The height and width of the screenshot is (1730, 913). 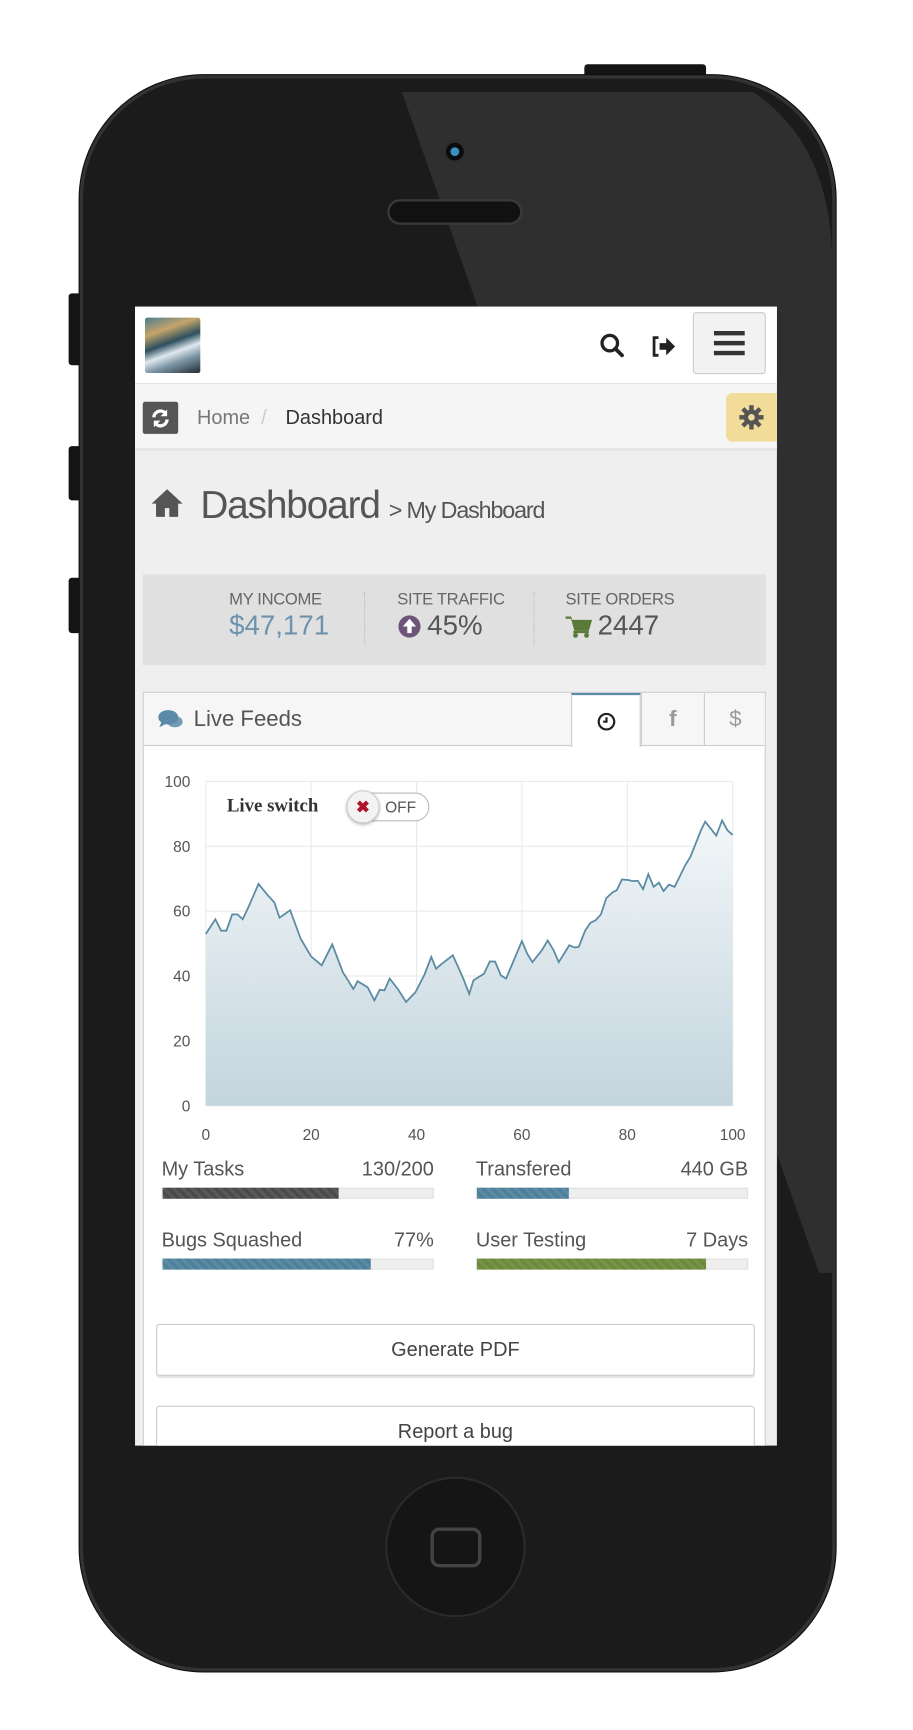 I want to click on logout-icon, so click(x=664, y=346).